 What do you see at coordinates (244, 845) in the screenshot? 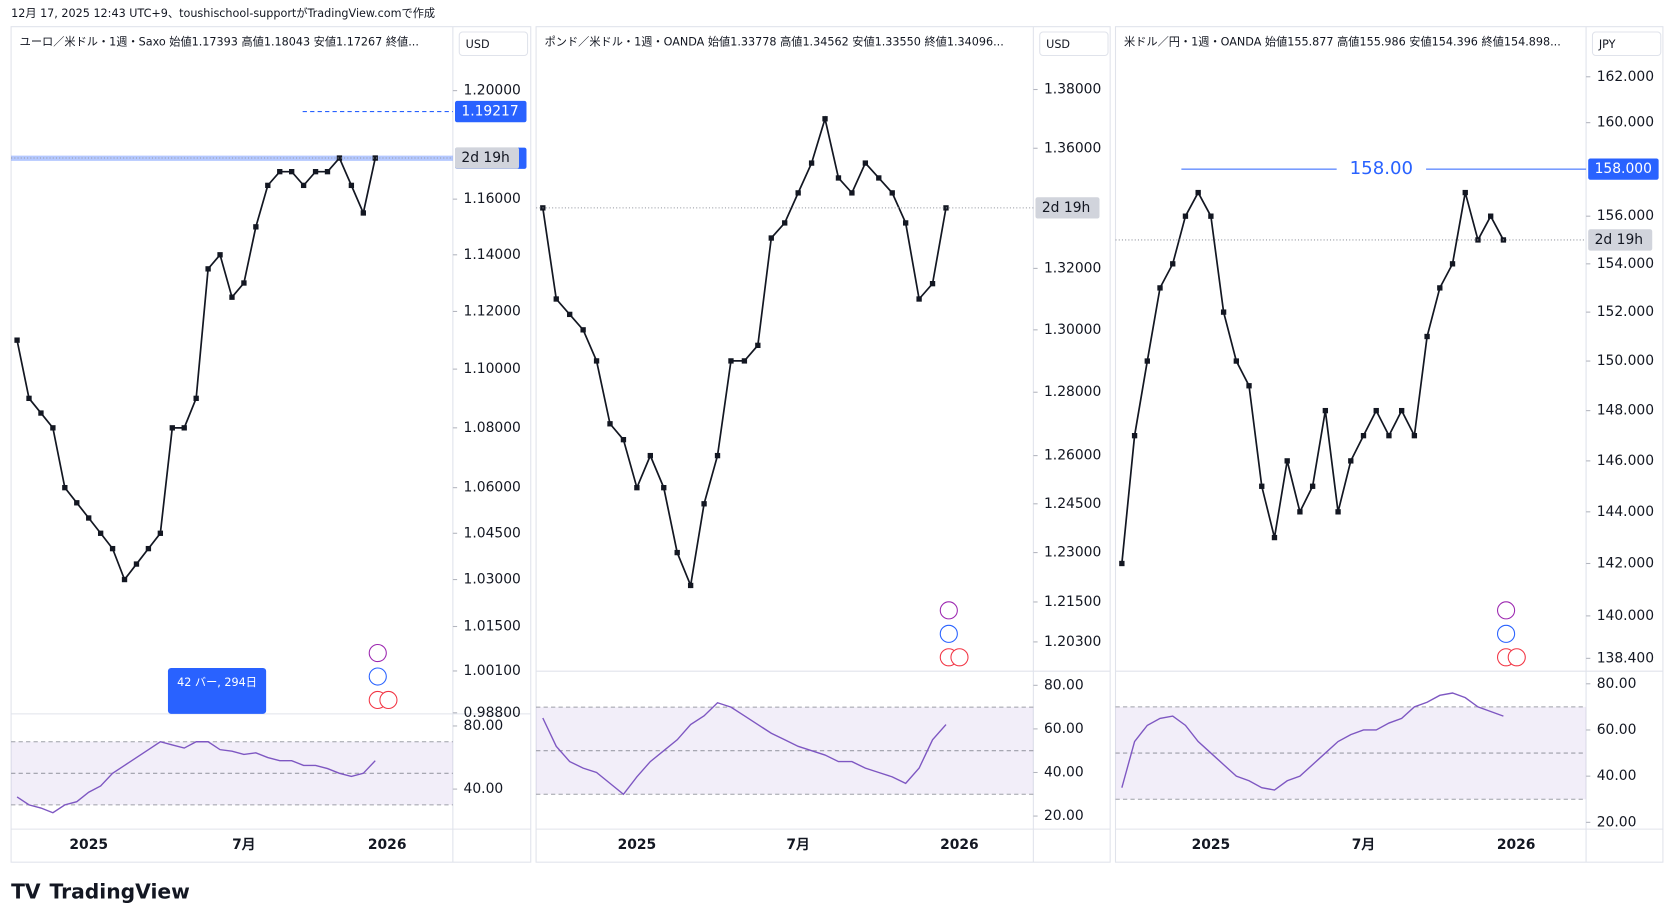
I see `x-tick-label: 7月` at bounding box center [244, 845].